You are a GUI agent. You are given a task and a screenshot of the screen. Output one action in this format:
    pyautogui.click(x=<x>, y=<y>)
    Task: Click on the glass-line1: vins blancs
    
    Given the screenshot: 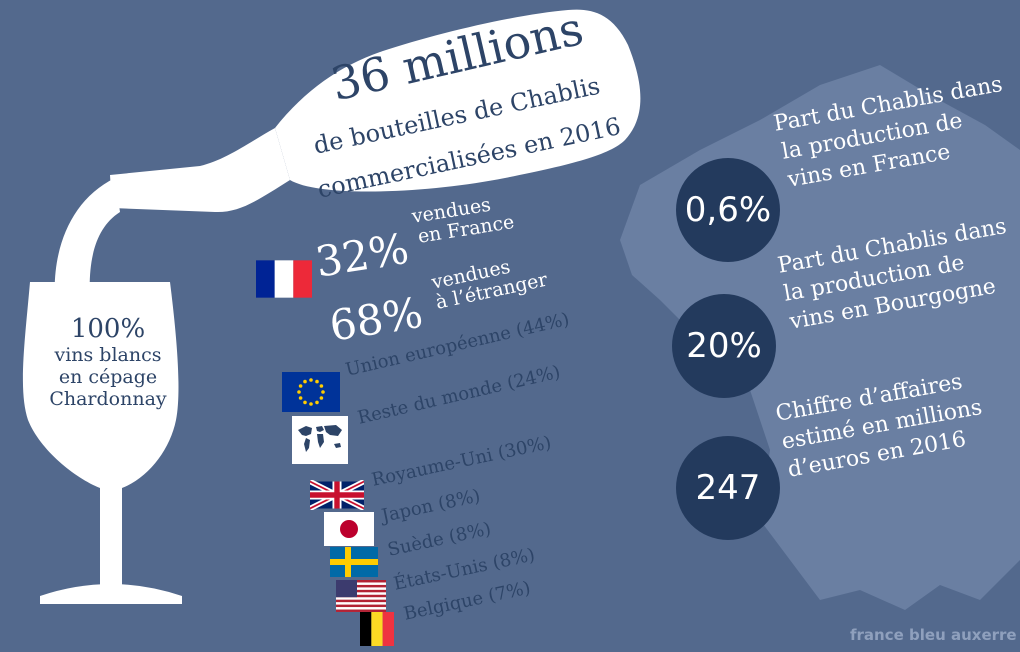 What is the action you would take?
    pyautogui.click(x=108, y=355)
    